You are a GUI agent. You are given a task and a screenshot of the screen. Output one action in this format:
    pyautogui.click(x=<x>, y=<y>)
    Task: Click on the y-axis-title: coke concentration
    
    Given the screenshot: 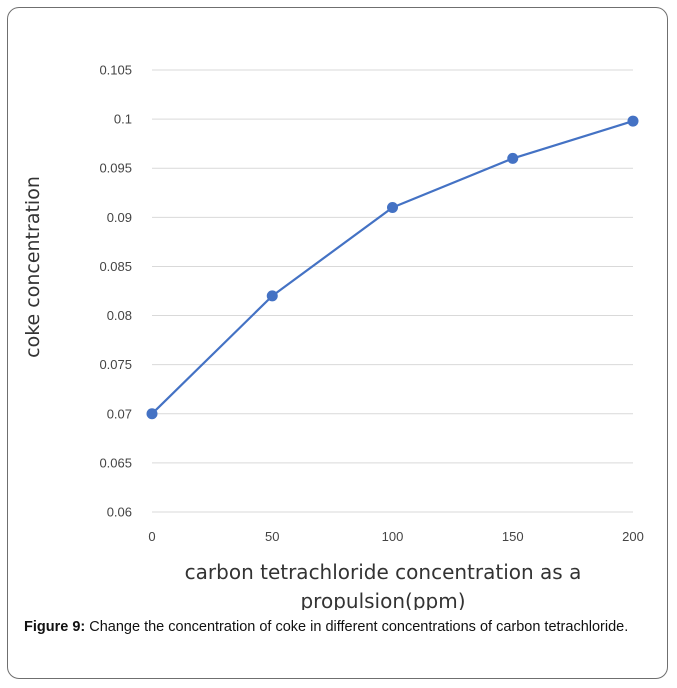 What is the action you would take?
    pyautogui.click(x=33, y=267)
    